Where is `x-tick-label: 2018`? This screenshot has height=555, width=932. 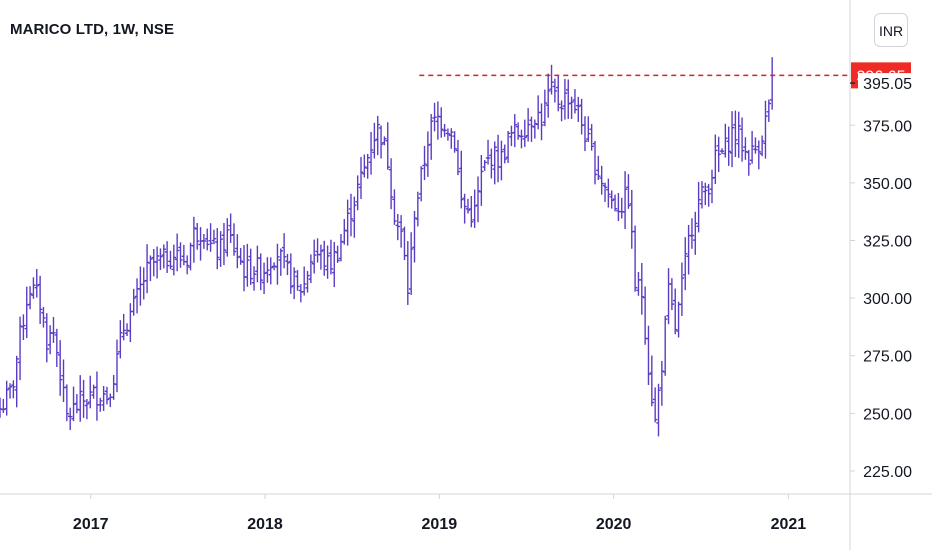
x-tick-label: 2018 is located at coordinates (265, 524).